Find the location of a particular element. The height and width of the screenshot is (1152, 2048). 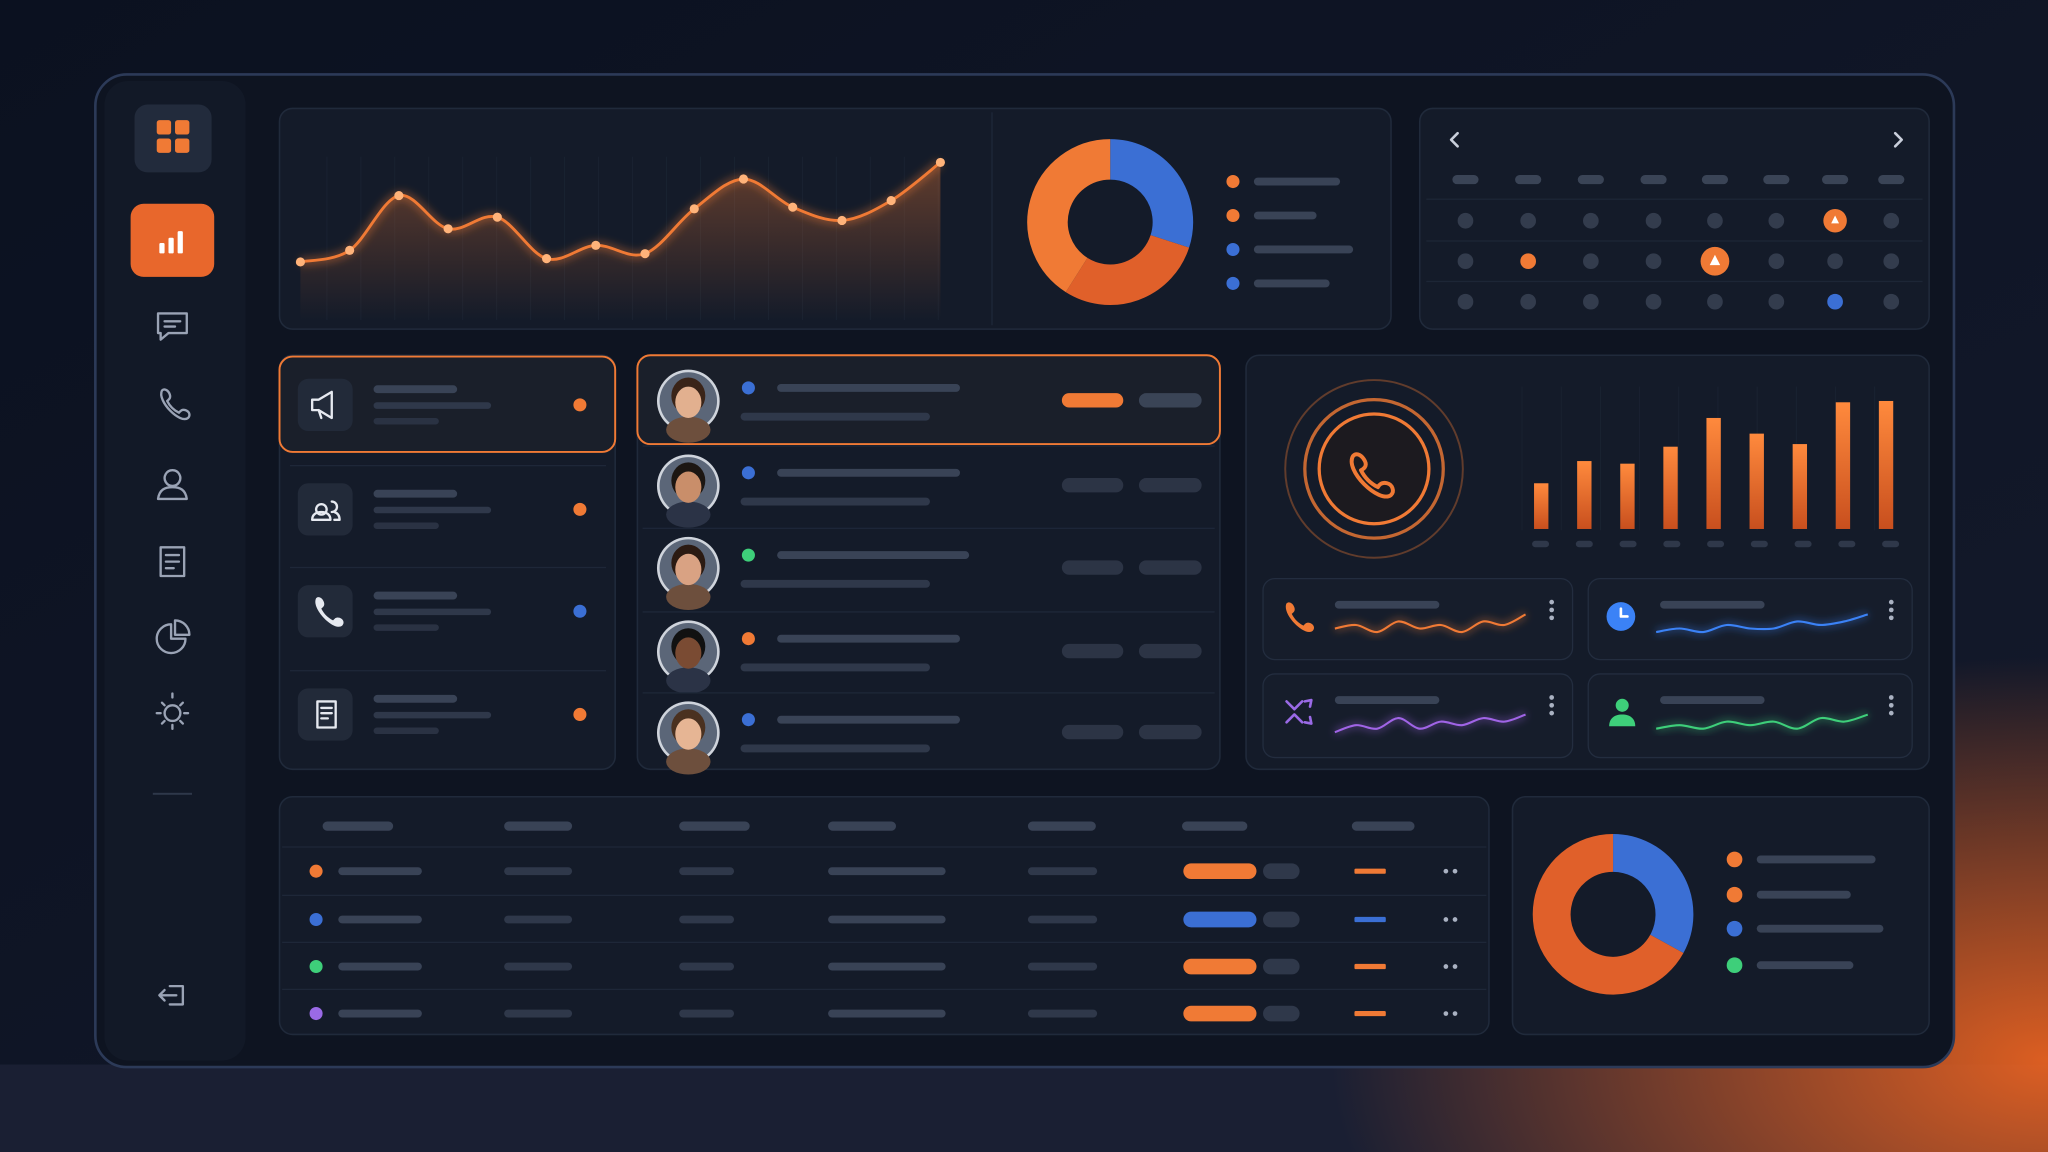

document-icon is located at coordinates (326, 714).